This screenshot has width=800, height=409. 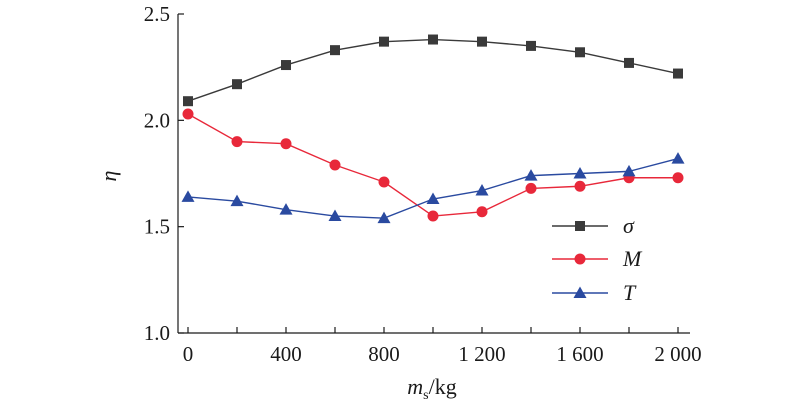 I want to click on legend-t-label: T, so click(x=630, y=292).